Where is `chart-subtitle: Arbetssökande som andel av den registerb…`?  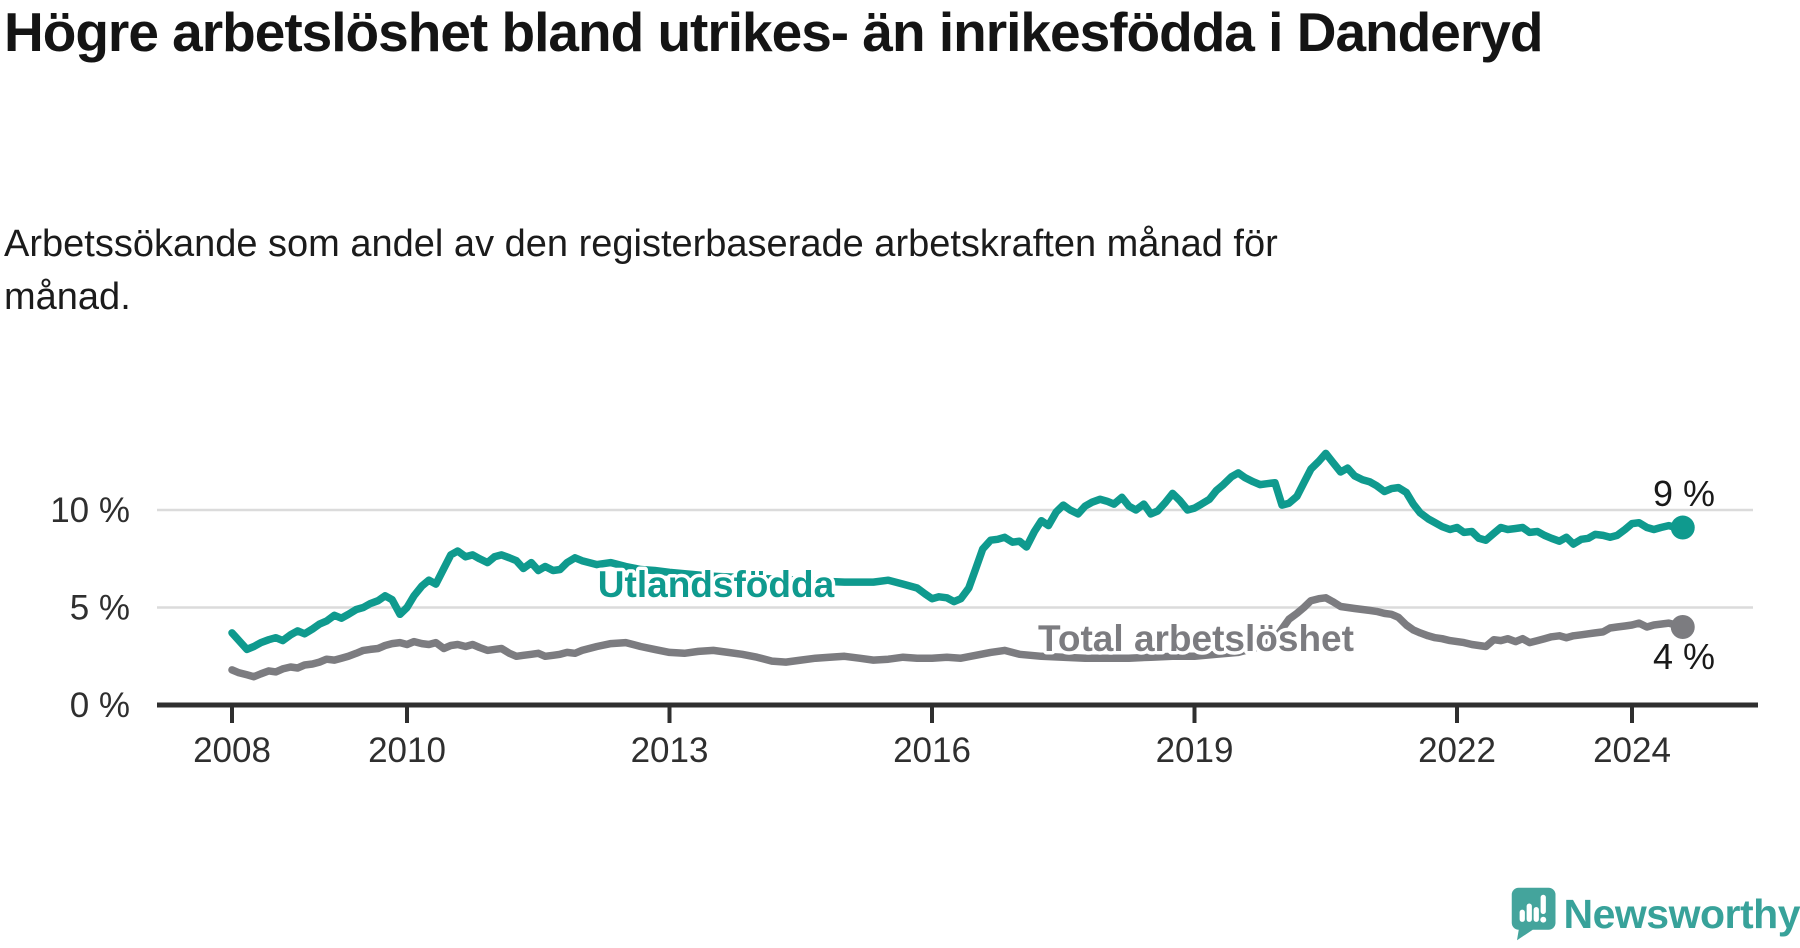 chart-subtitle: Arbetssökande som andel av den registerb… is located at coordinates (764, 271).